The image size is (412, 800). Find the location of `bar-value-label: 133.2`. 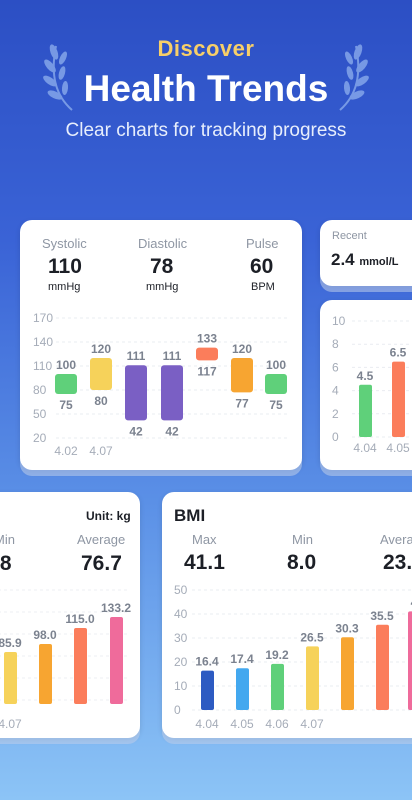

bar-value-label: 133.2 is located at coordinates (116, 608).